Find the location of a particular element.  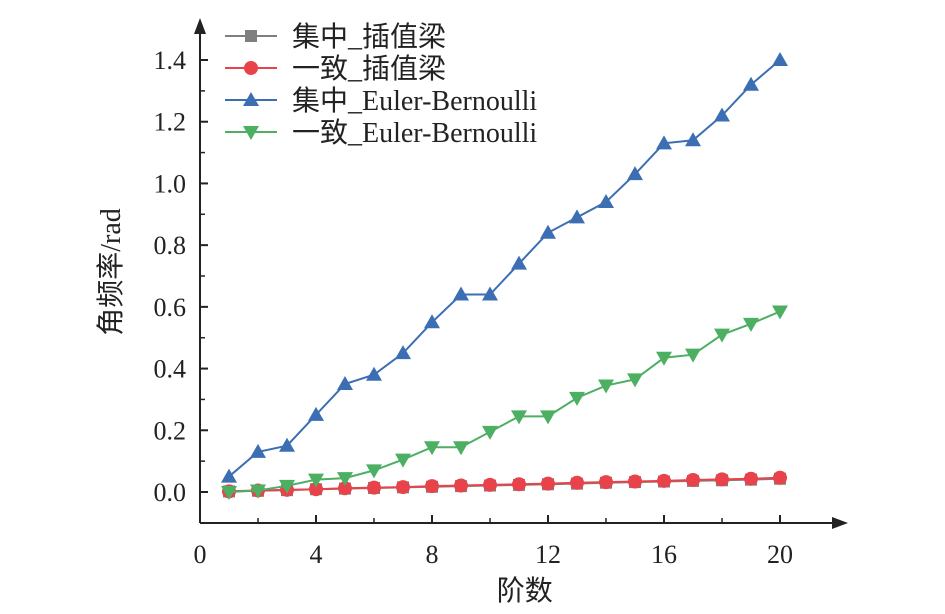

x-tick-label: 8 is located at coordinates (432, 554).